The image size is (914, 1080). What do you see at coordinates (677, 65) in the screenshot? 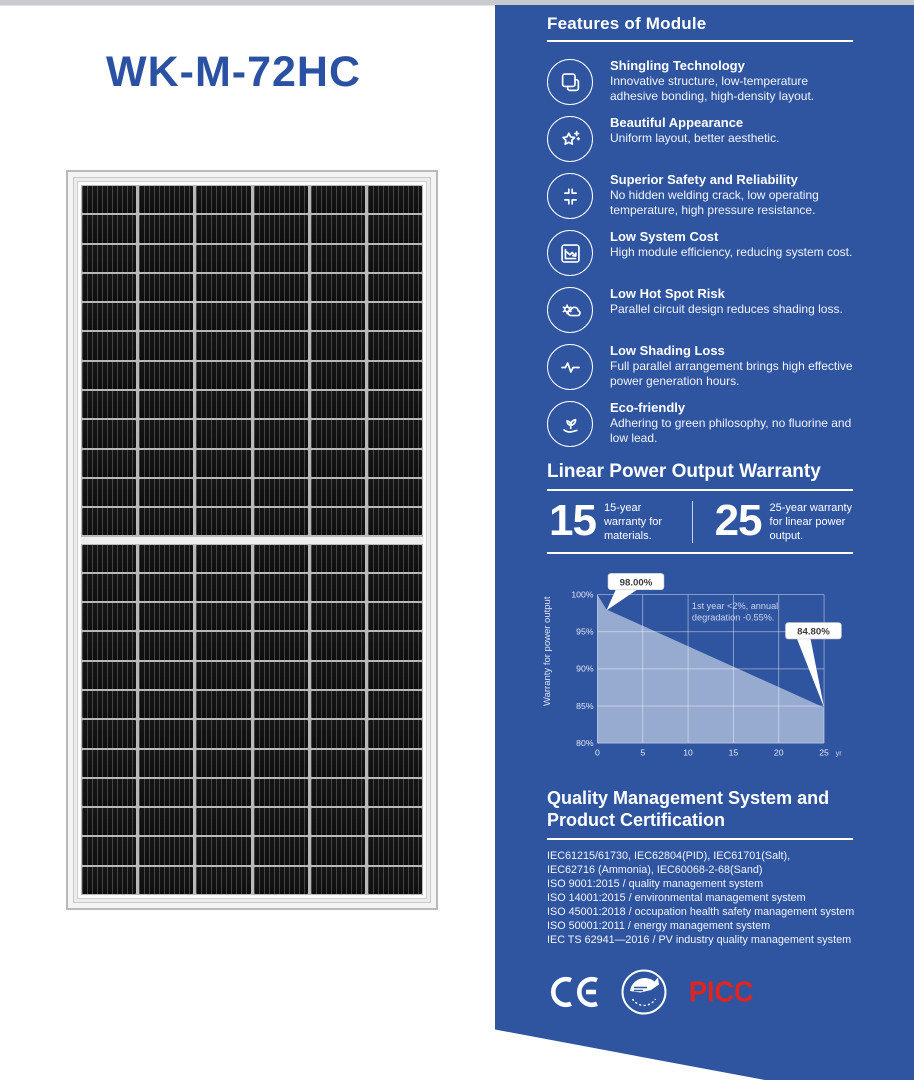
I see `feature-title: Shingling Technology` at bounding box center [677, 65].